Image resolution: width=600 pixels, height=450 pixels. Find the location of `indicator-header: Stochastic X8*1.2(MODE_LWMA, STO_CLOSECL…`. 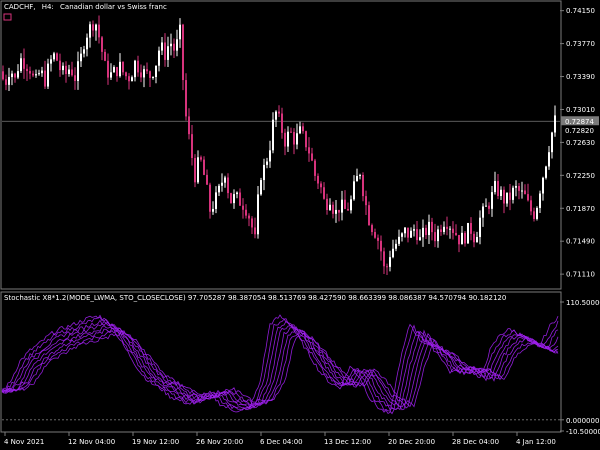

indicator-header: Stochastic X8*1.2(MODE_LWMA, STO_CLOSECL… is located at coordinates (255, 298).